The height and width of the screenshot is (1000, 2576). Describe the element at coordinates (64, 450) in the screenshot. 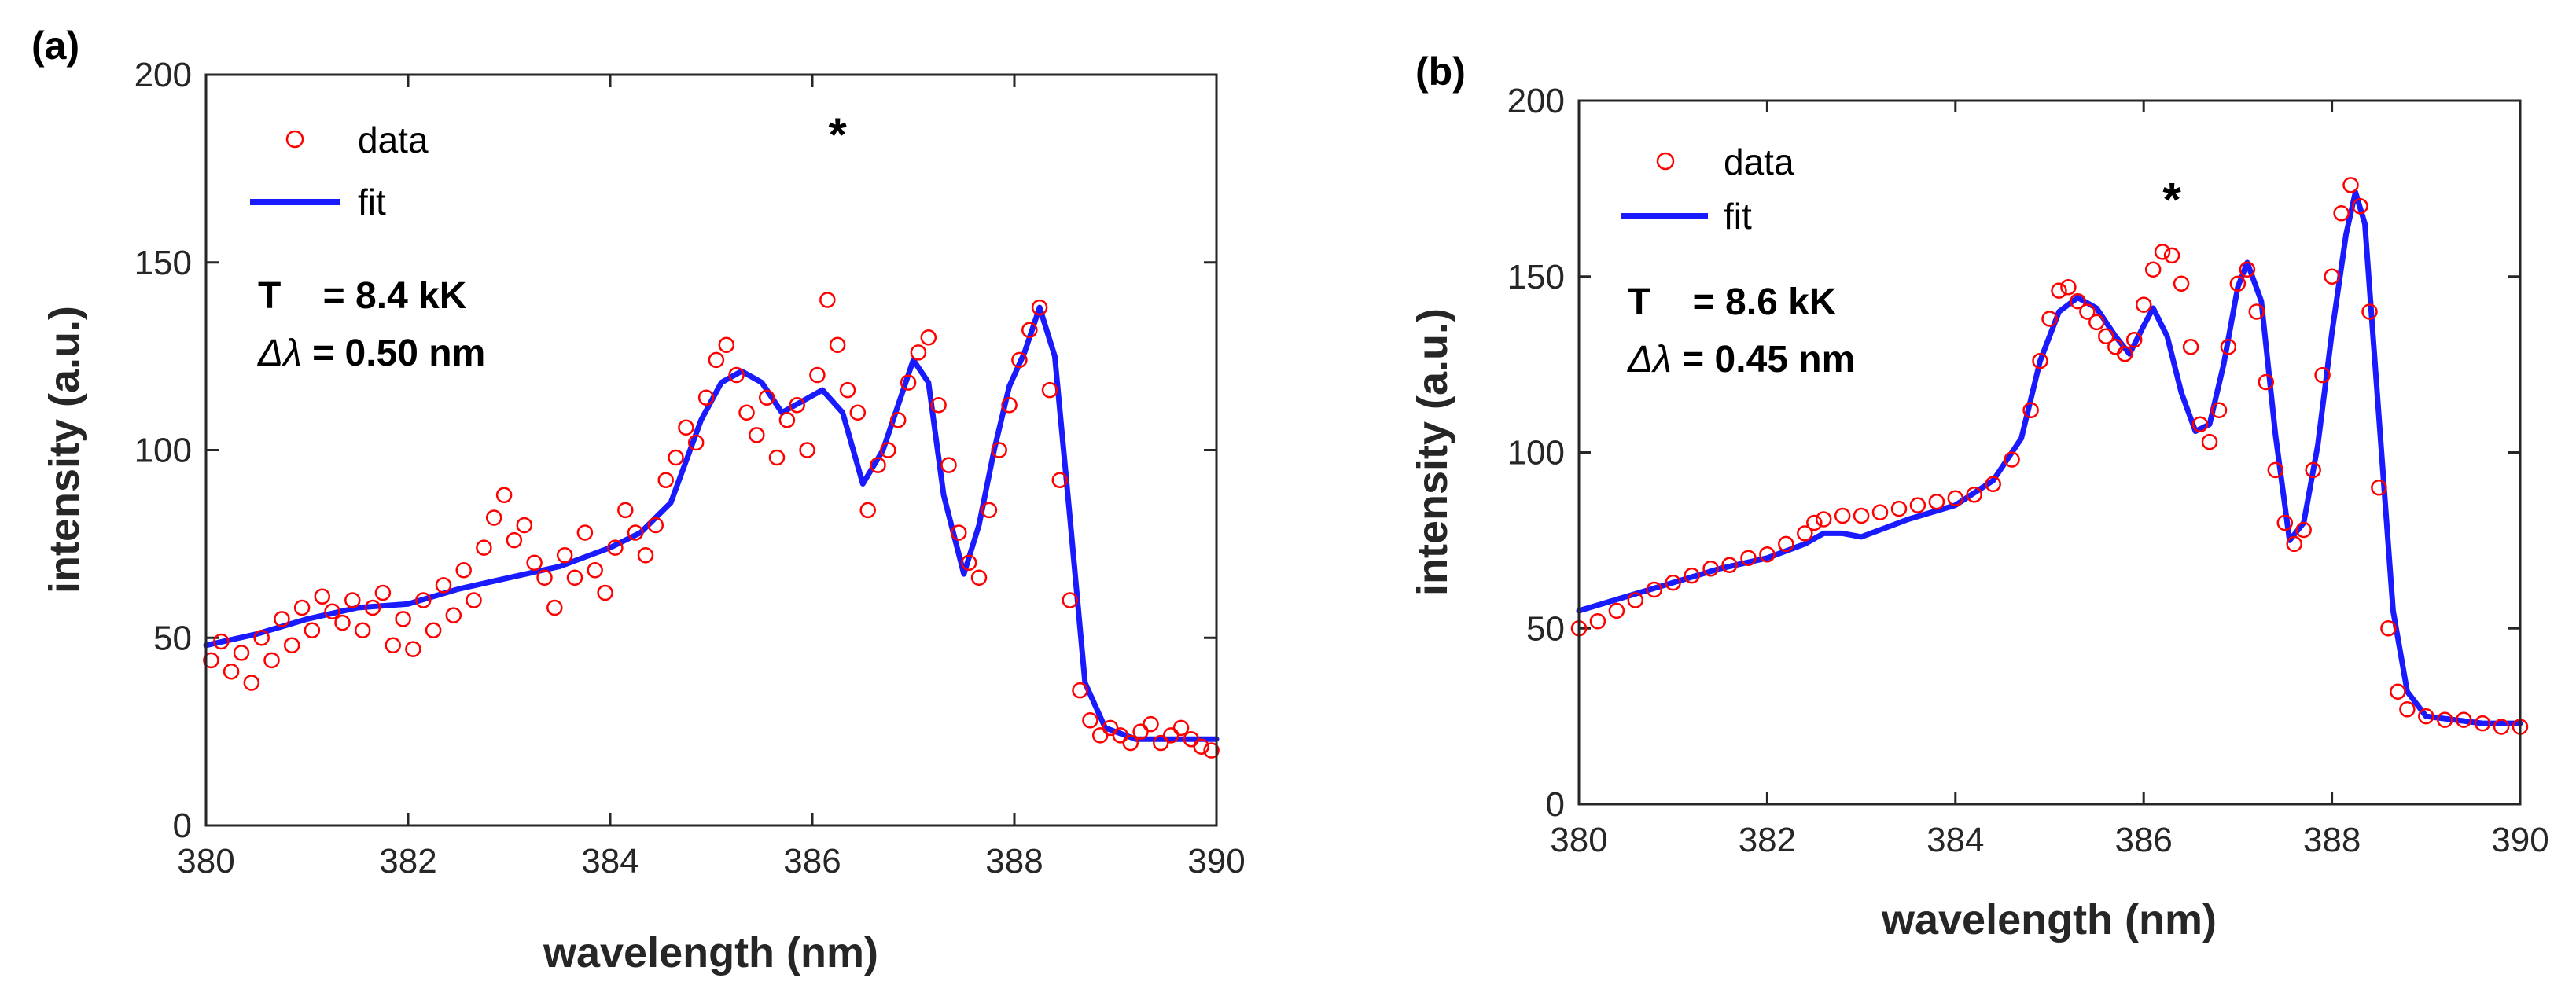

I see `y-axis-label: intensity (a.u.)` at that location.